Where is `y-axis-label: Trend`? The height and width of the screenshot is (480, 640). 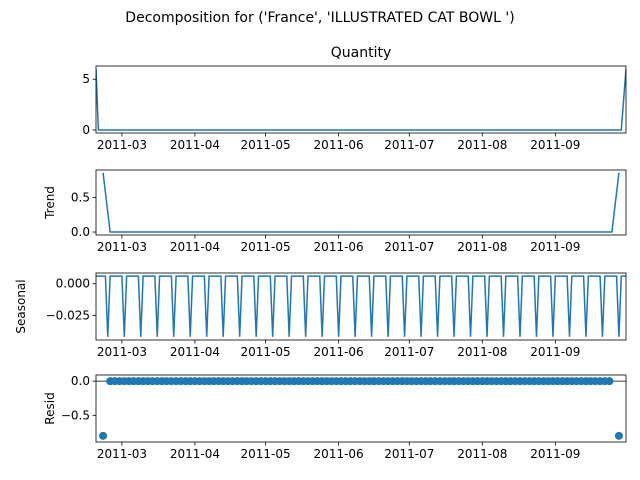 y-axis-label: Trend is located at coordinates (50, 203).